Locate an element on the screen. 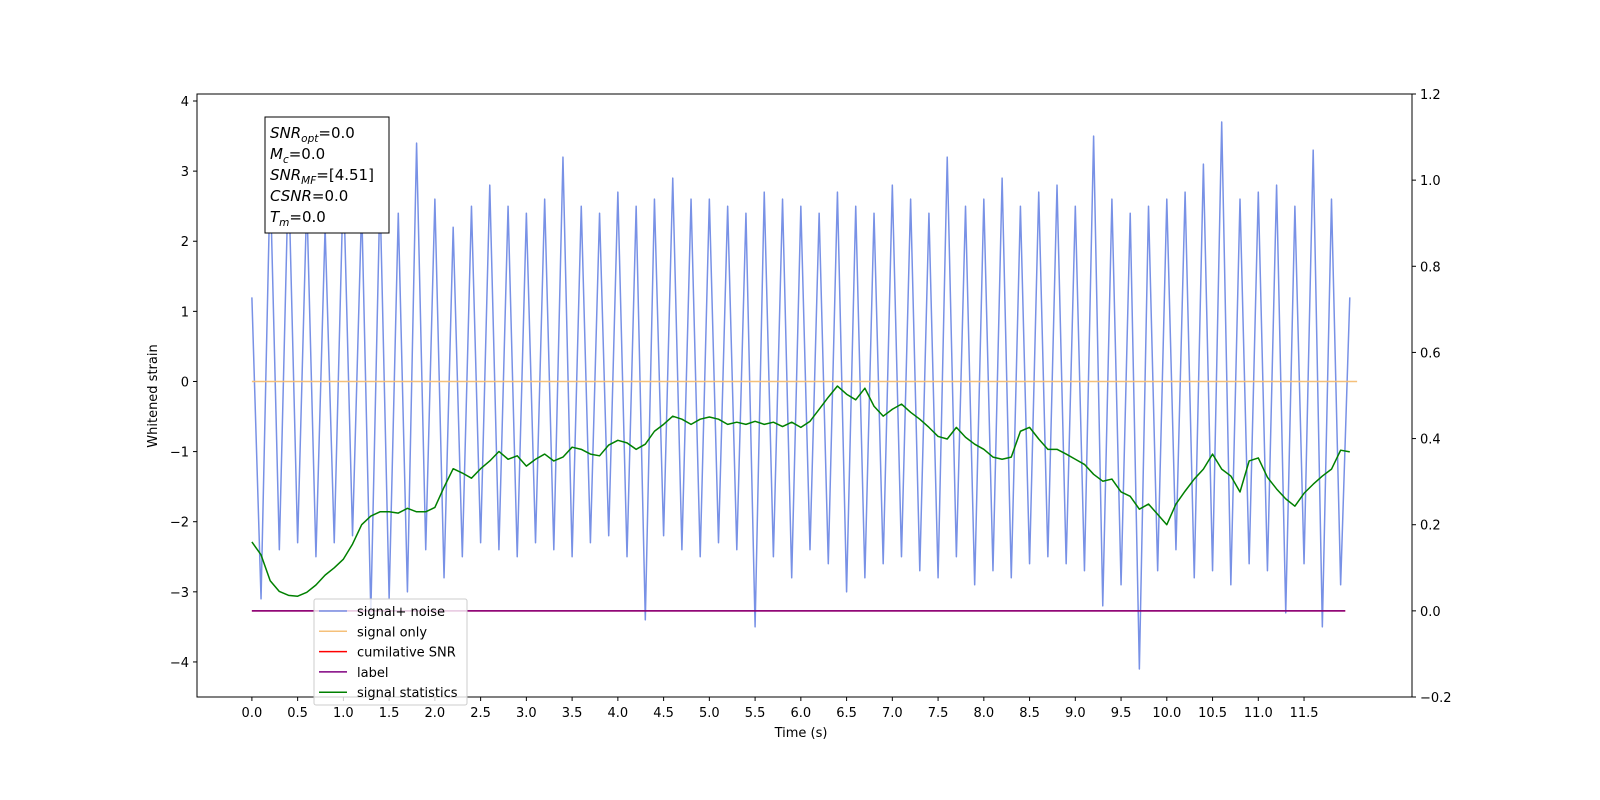  legend-label: label is located at coordinates (372, 673).